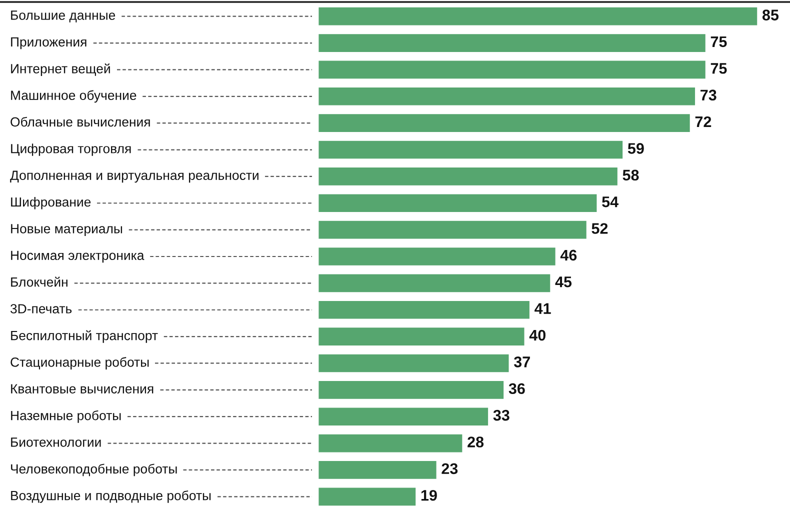 This screenshot has width=790, height=517. I want to click on y-tick-label: Приложения, so click(48, 43).